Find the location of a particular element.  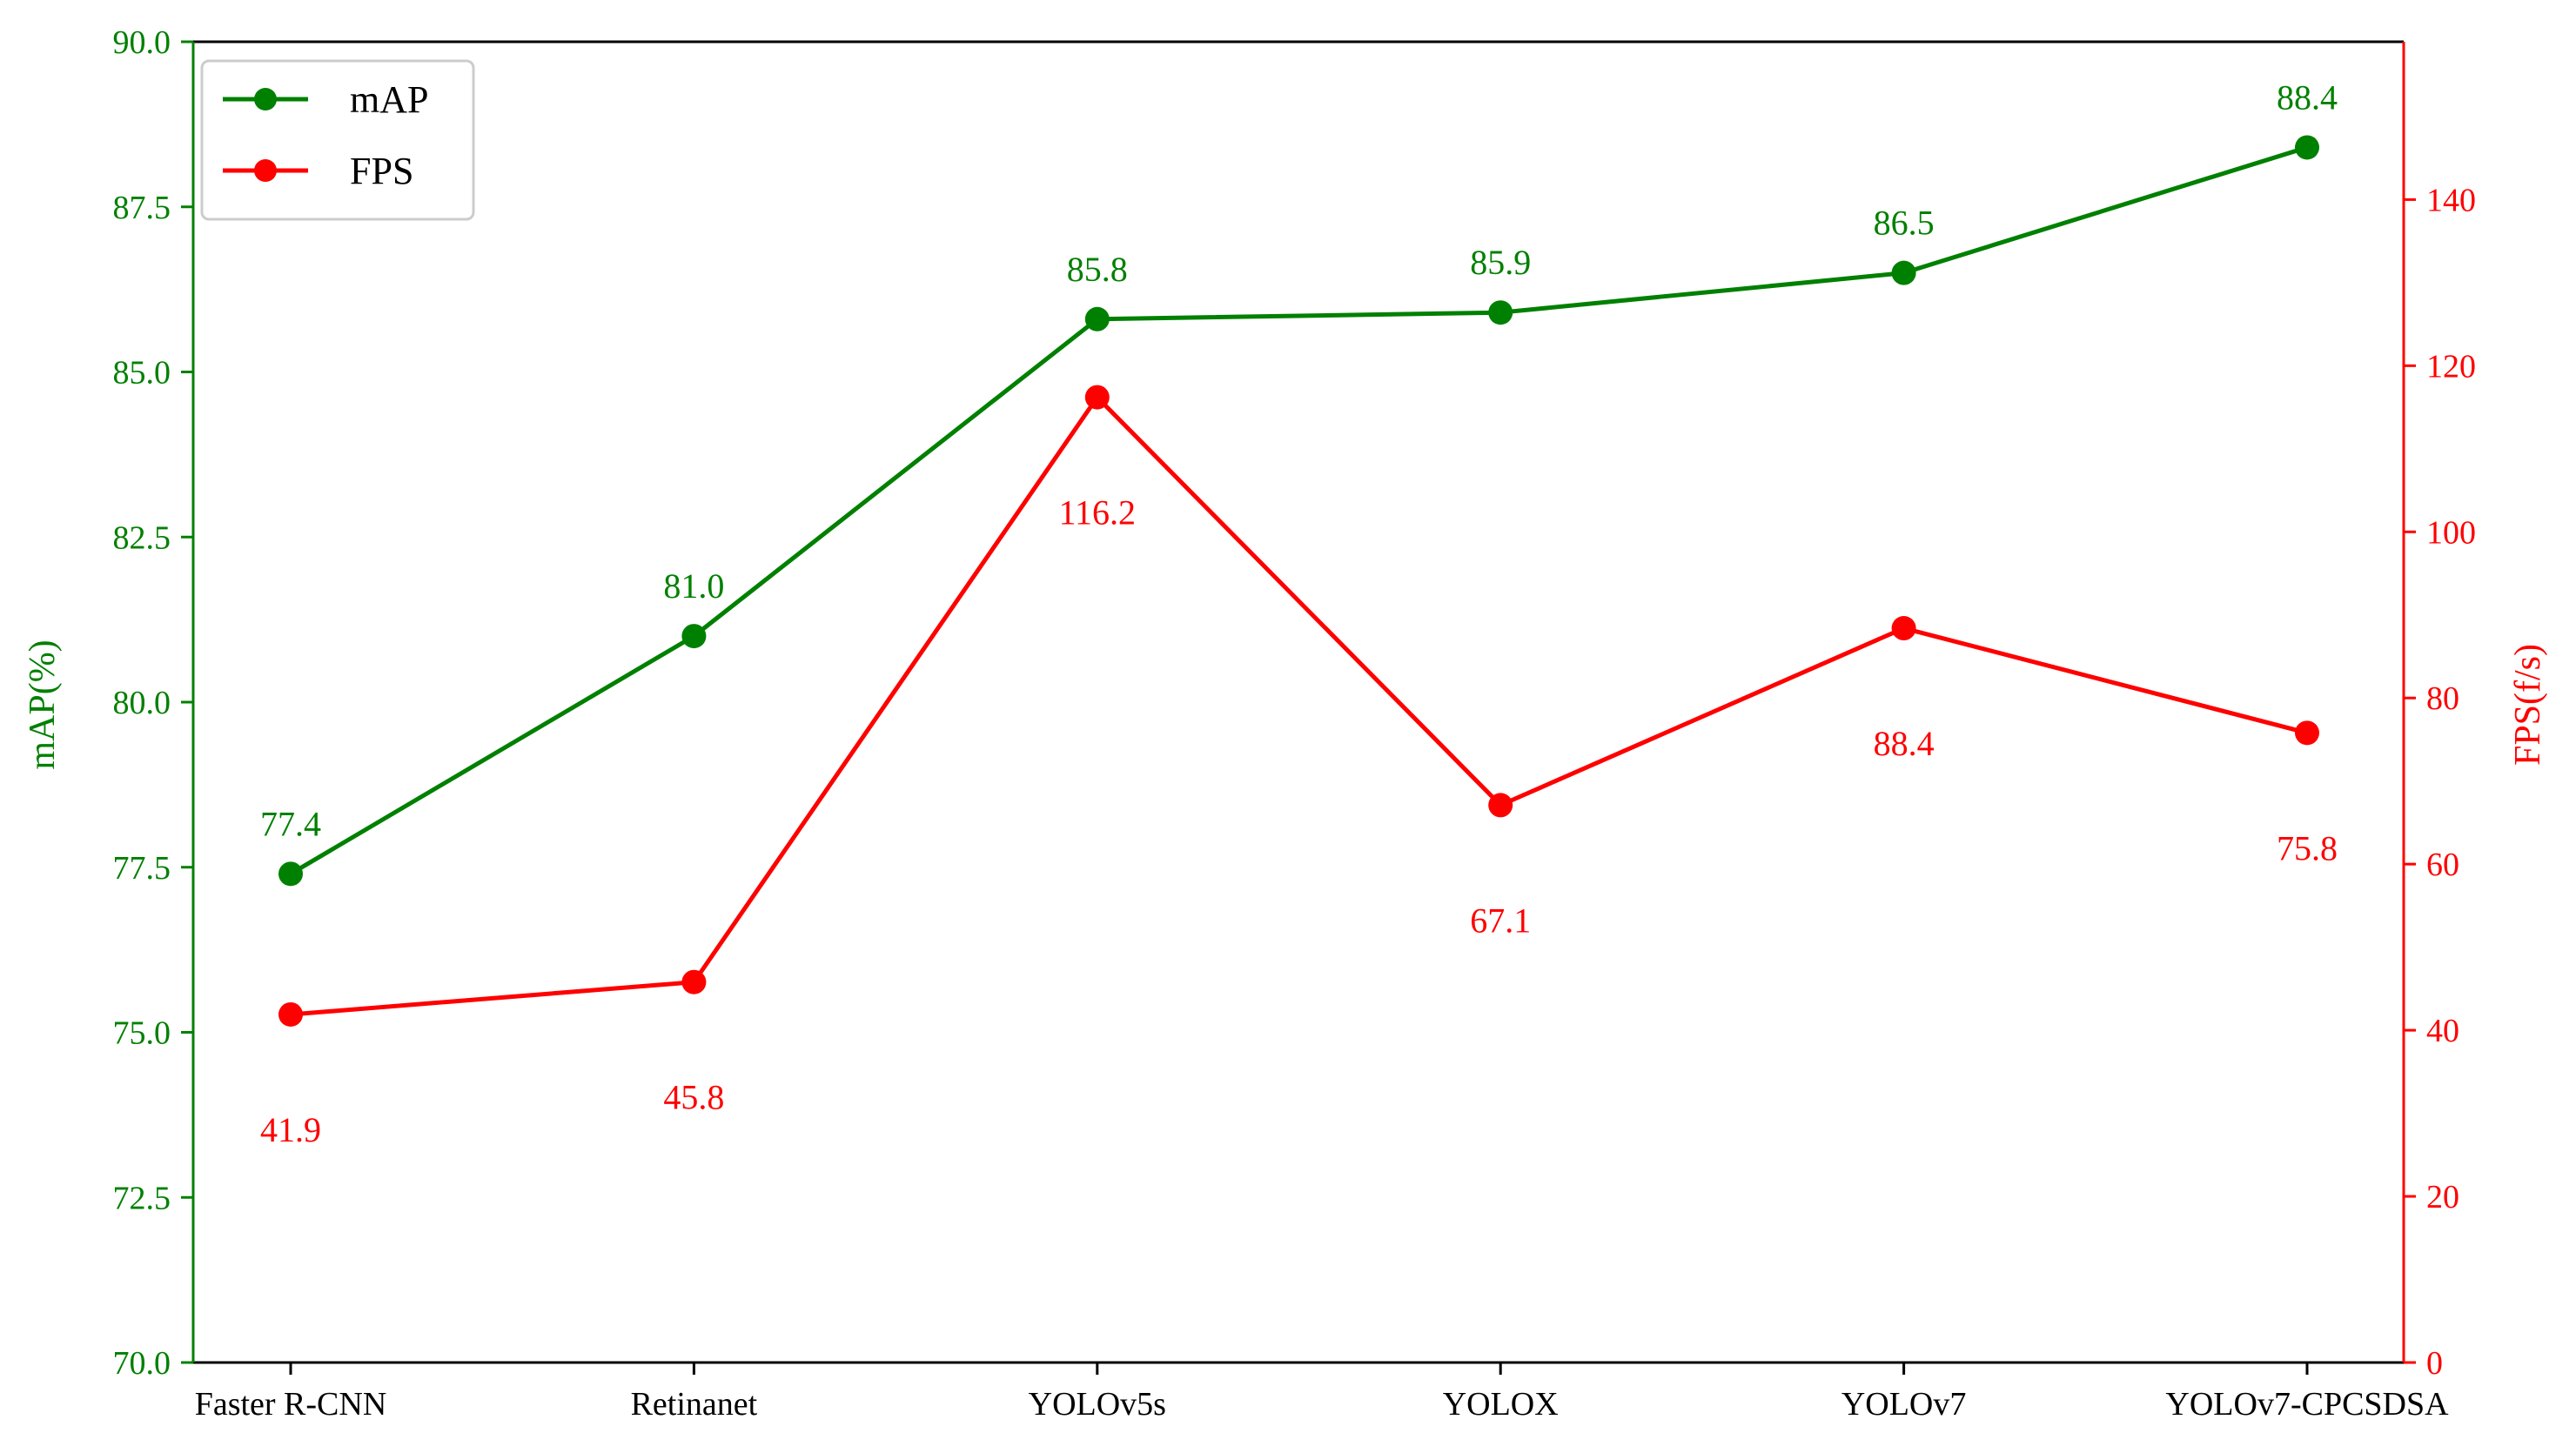

map-data-label: 77.4 is located at coordinates (291, 823).